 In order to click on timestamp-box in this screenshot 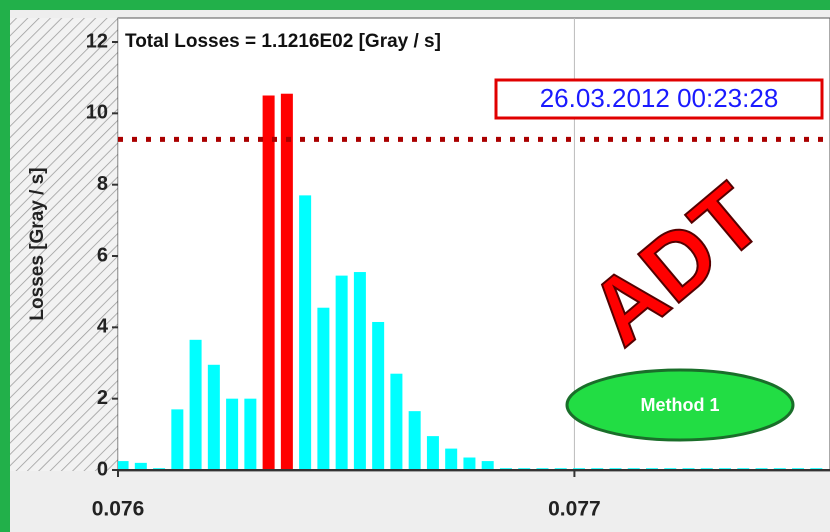, I will do `click(659, 99)`.